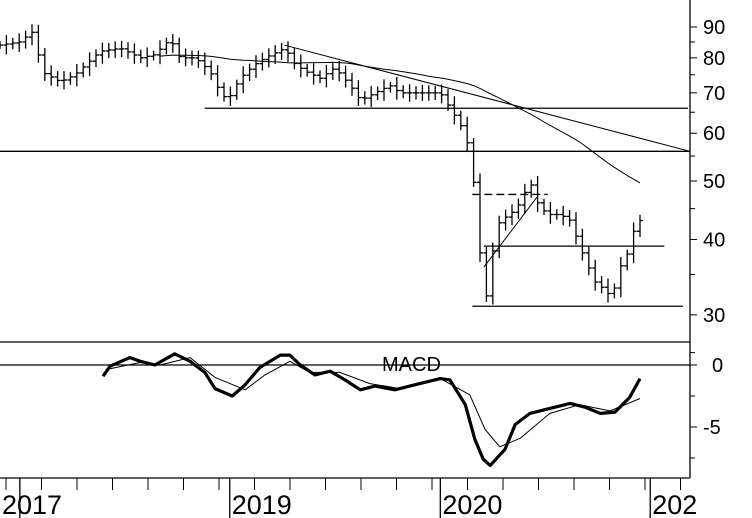  Describe the element at coordinates (375, 402) in the screenshot. I see `macd-signal-line` at that location.